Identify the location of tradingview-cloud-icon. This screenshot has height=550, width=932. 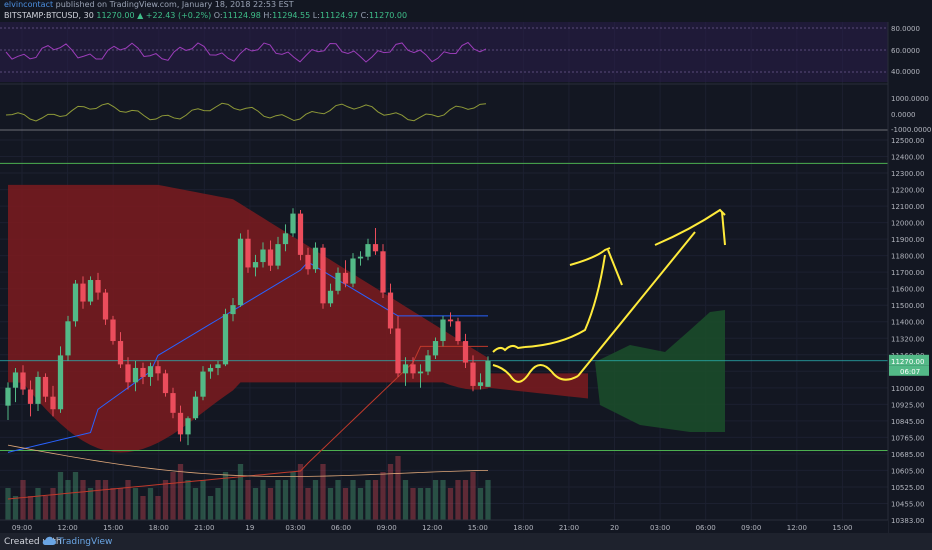
(49, 540).